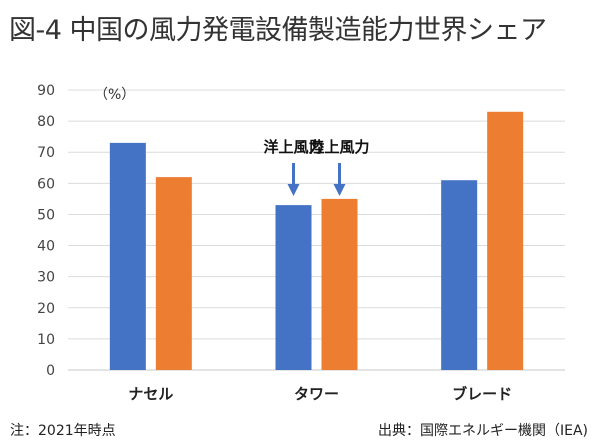 This screenshot has height=446, width=600. Describe the element at coordinates (482, 431) in the screenshot. I see `source-credit: 出典：国際エネルギー機関（IEA)` at that location.